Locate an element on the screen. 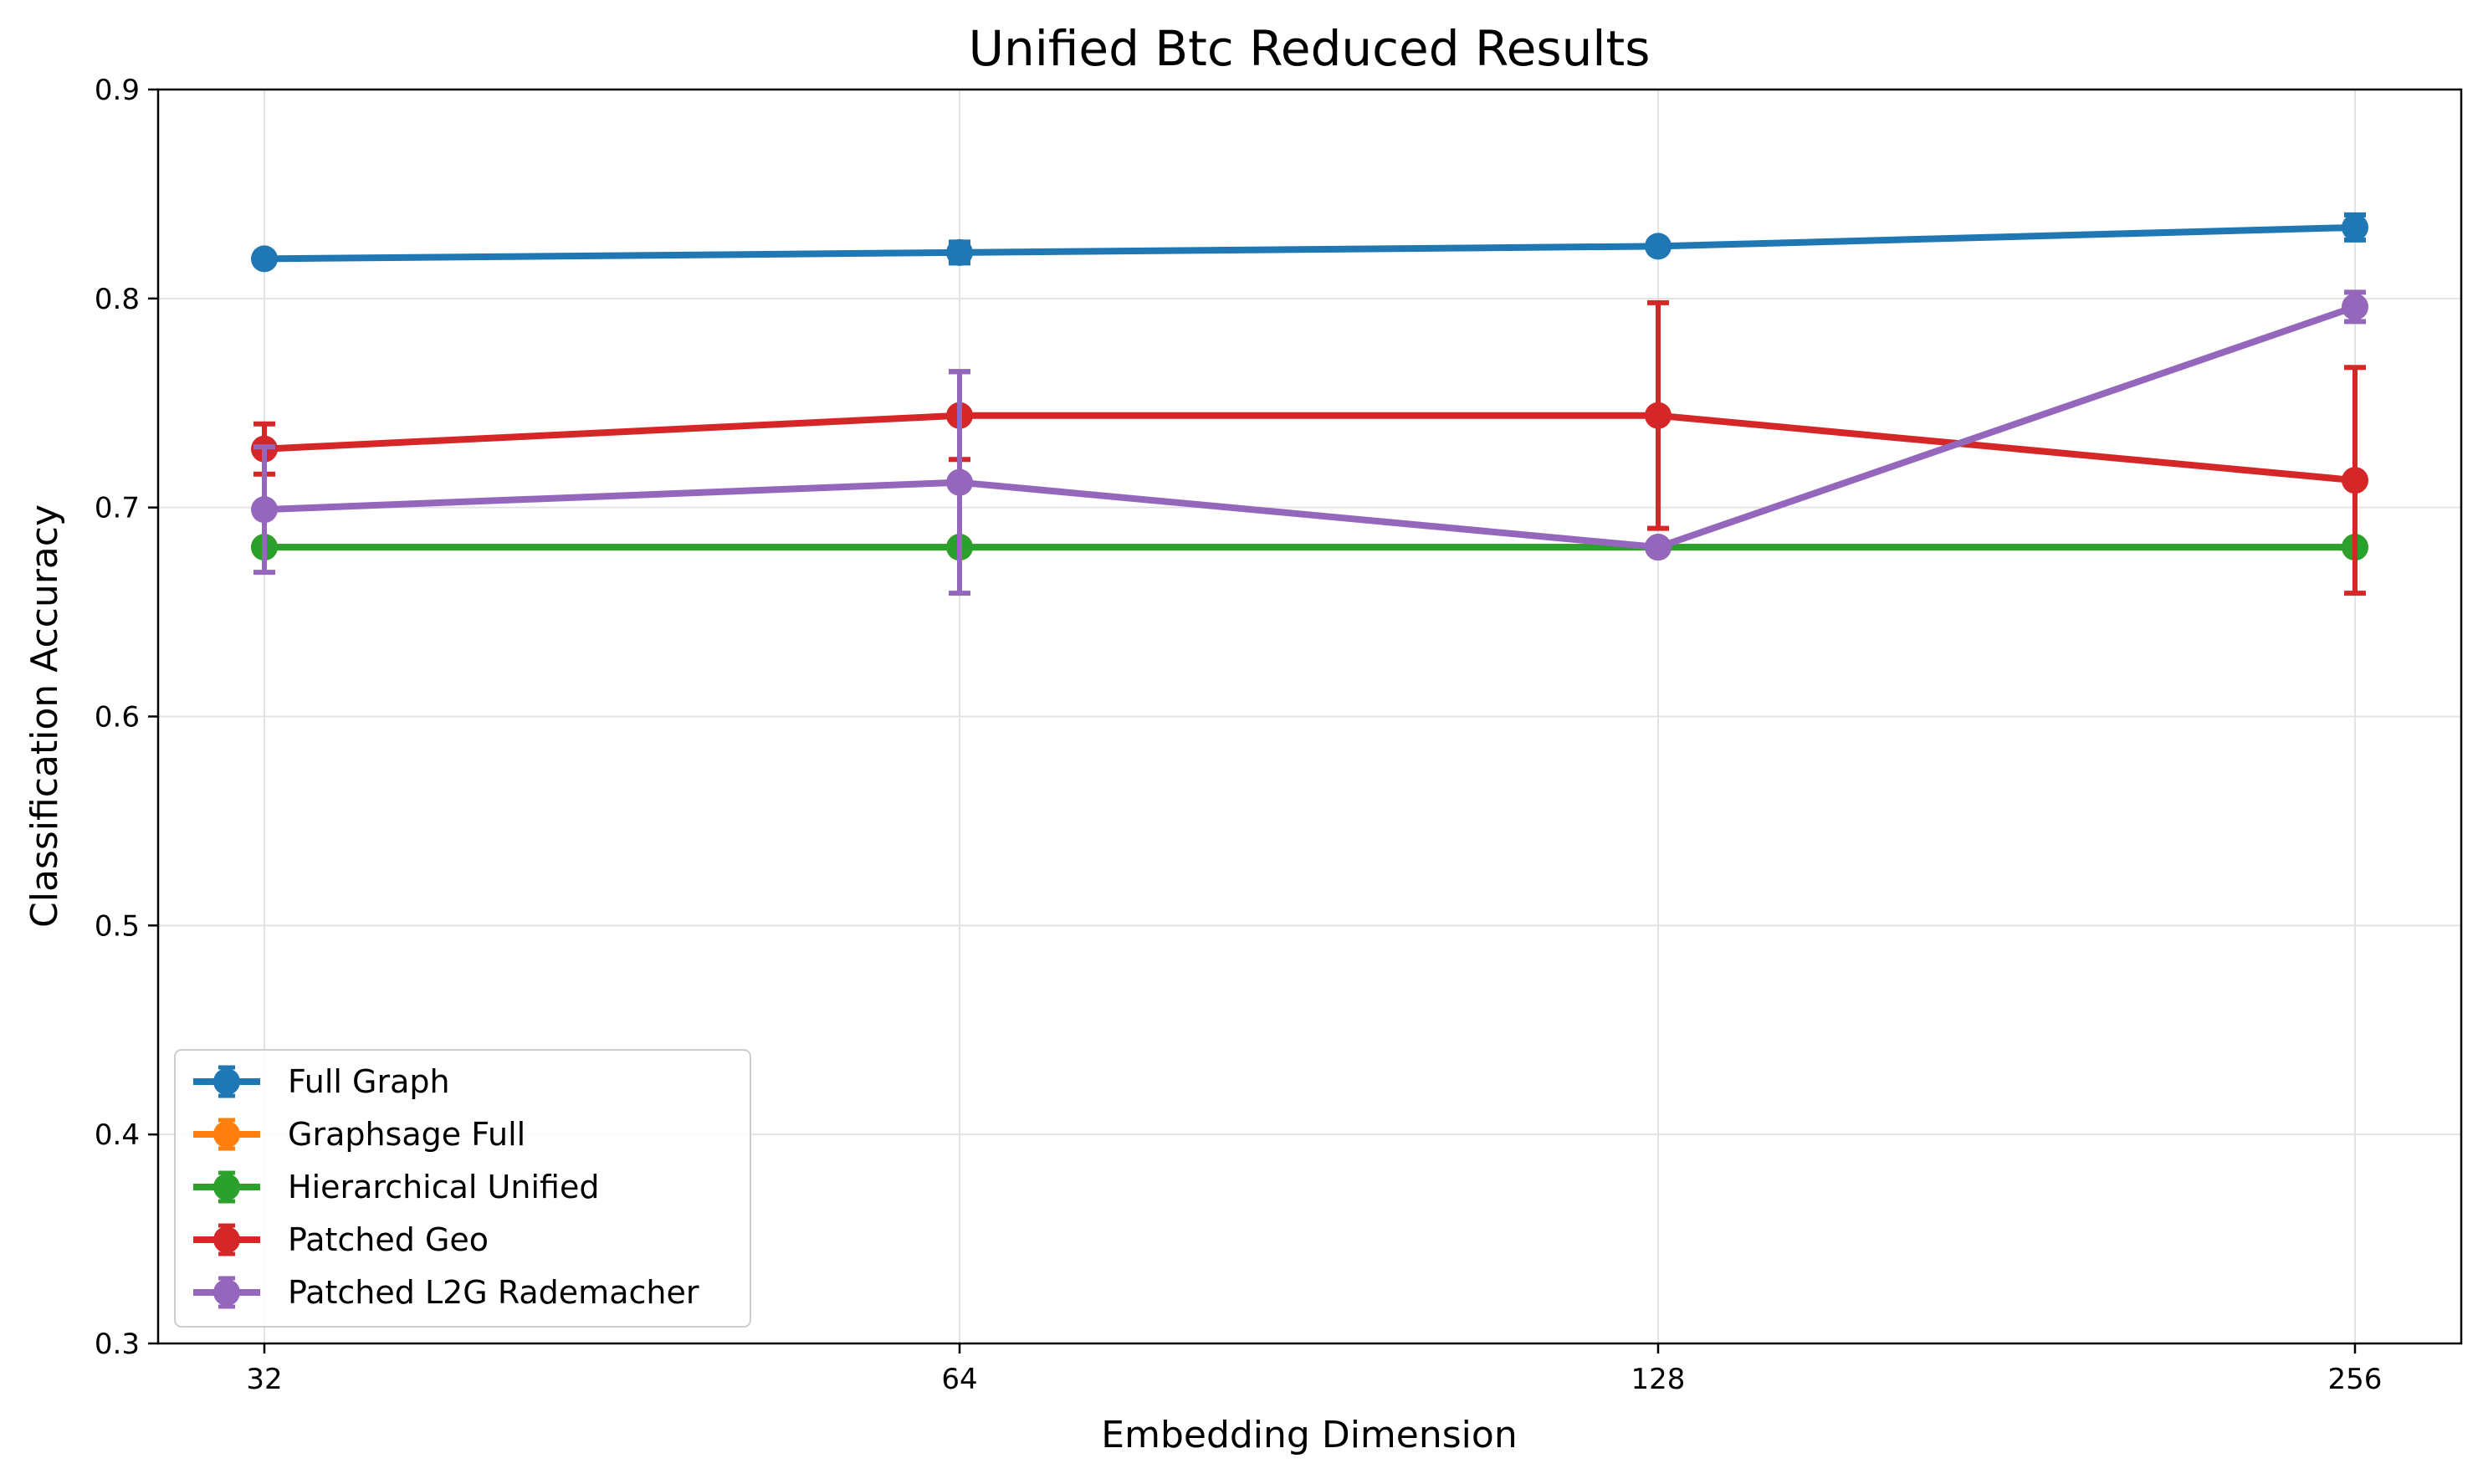 The height and width of the screenshot is (1484, 2483). y-tick-label: 0.3 is located at coordinates (117, 1344).